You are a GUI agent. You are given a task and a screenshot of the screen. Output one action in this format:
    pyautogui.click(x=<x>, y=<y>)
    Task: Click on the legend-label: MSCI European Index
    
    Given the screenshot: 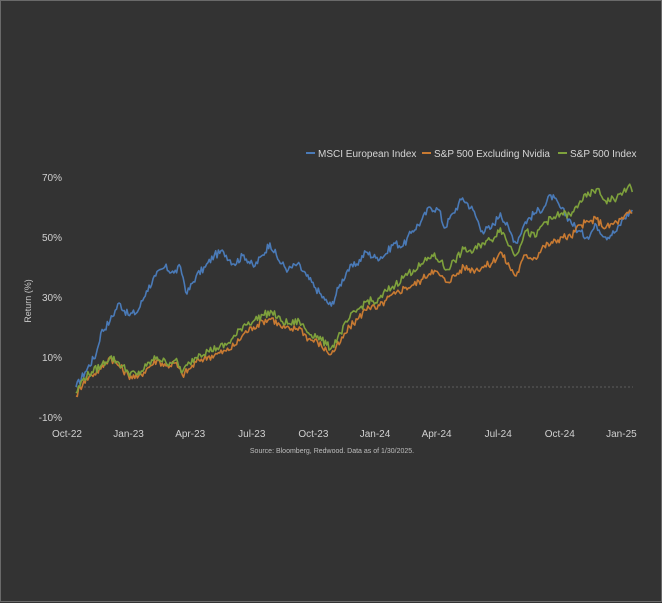 What is the action you would take?
    pyautogui.click(x=367, y=154)
    